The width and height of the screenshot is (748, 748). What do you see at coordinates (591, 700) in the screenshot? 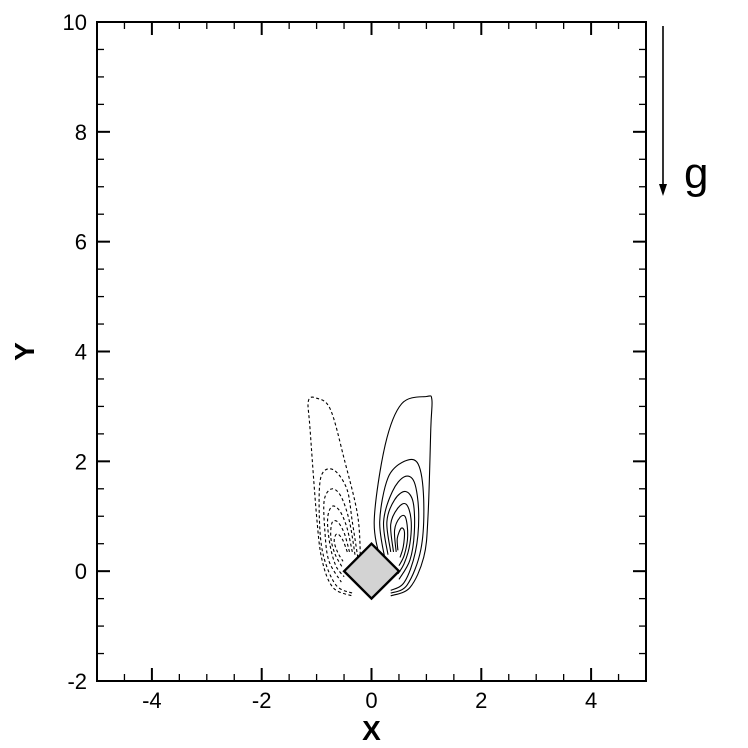
I see `x-tick-label: 4` at bounding box center [591, 700].